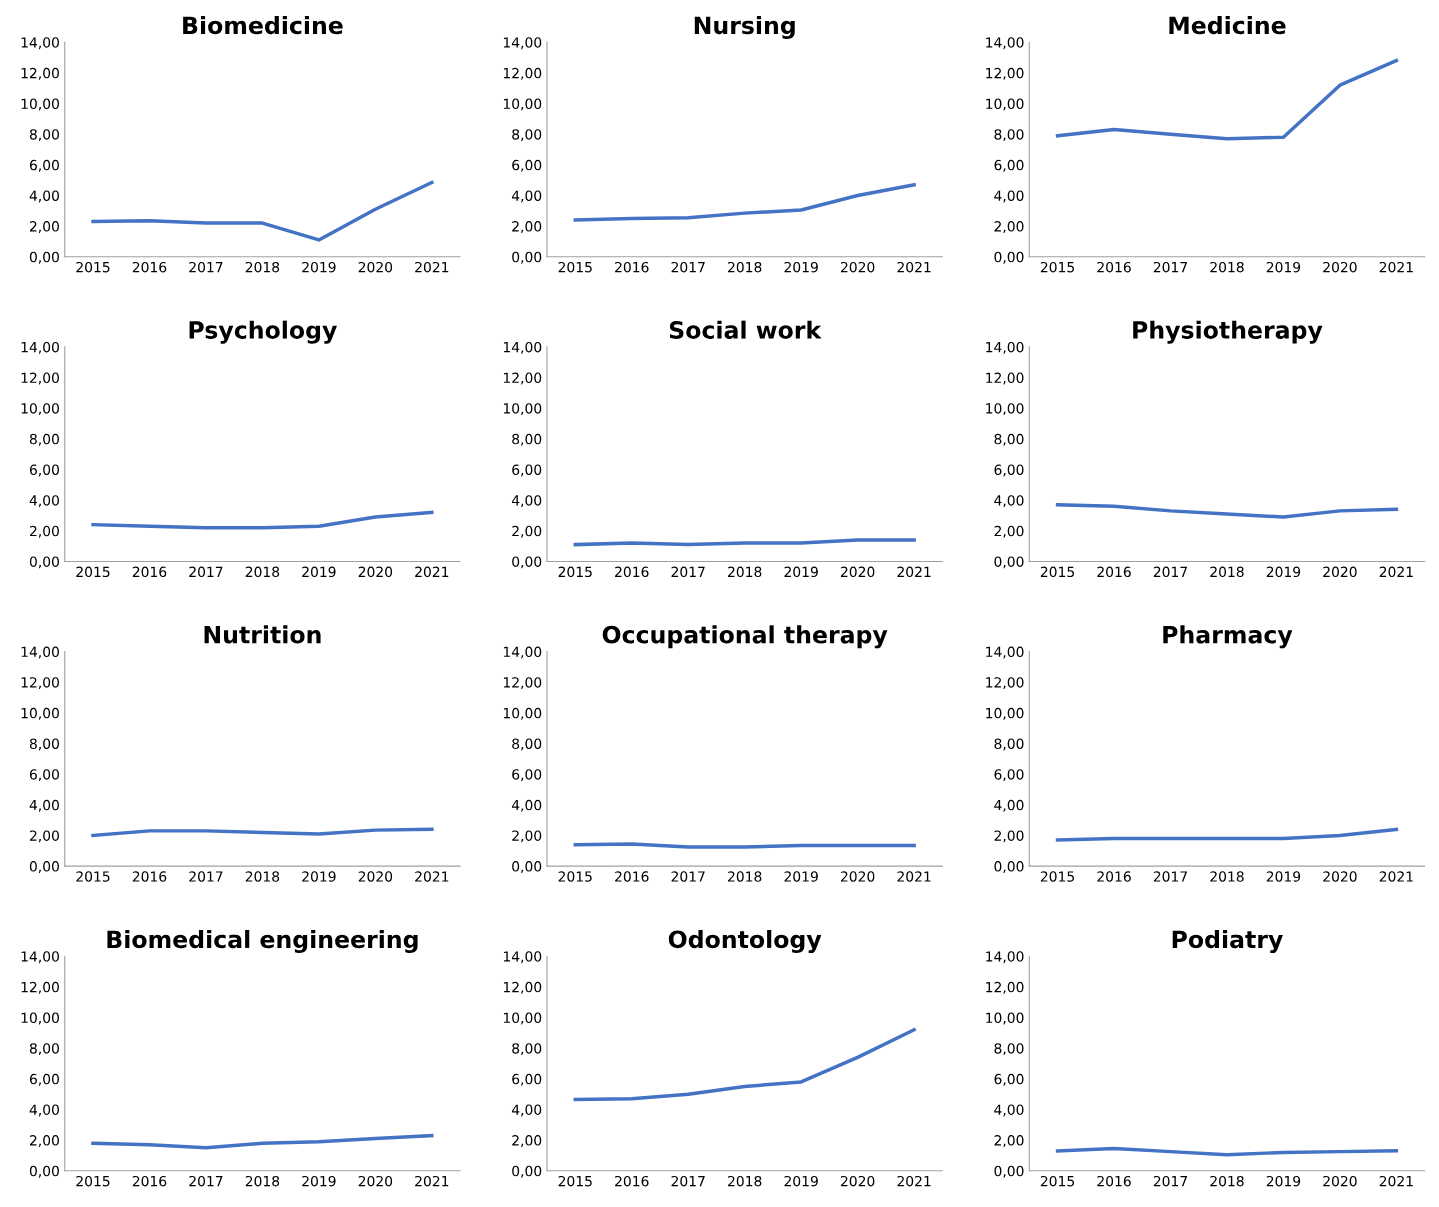  What do you see at coordinates (263, 25) in the screenshot?
I see `chart-title: Biomedicine` at bounding box center [263, 25].